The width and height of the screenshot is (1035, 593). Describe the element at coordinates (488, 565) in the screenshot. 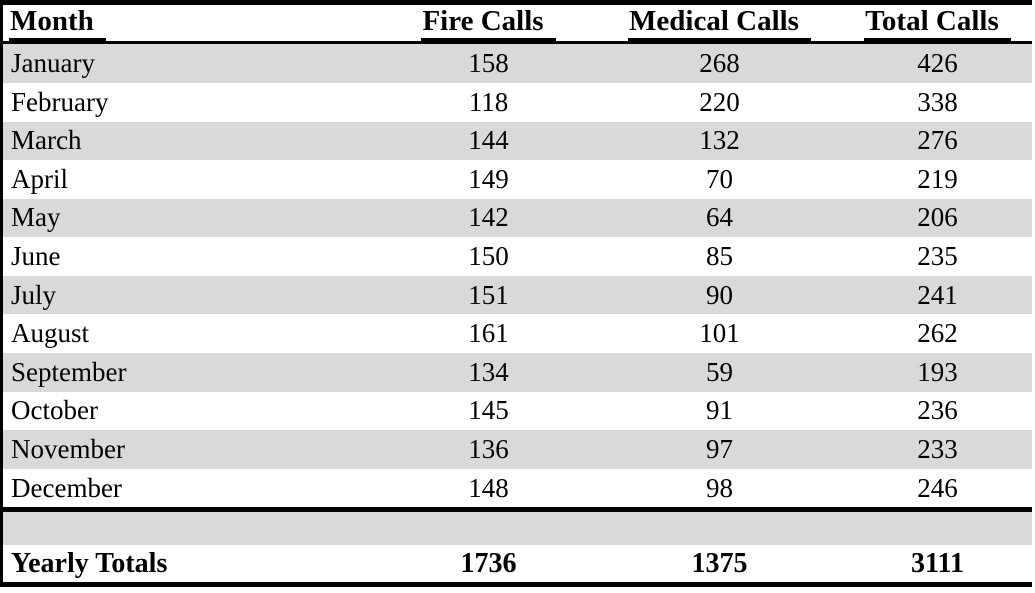

I see `totals-fire-calls-cell: 1736` at that location.